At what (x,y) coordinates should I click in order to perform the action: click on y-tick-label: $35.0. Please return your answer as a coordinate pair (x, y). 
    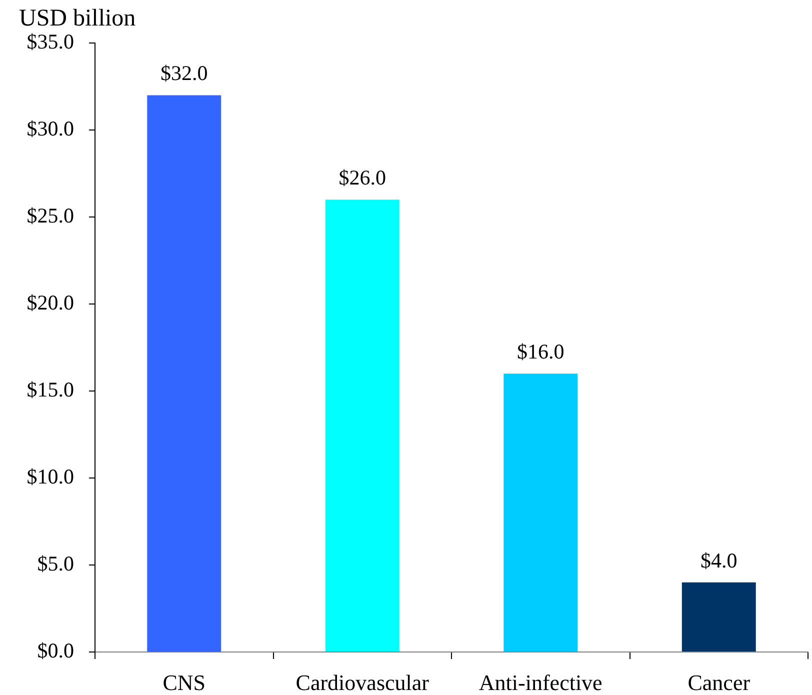
    Looking at the image, I should click on (50, 42).